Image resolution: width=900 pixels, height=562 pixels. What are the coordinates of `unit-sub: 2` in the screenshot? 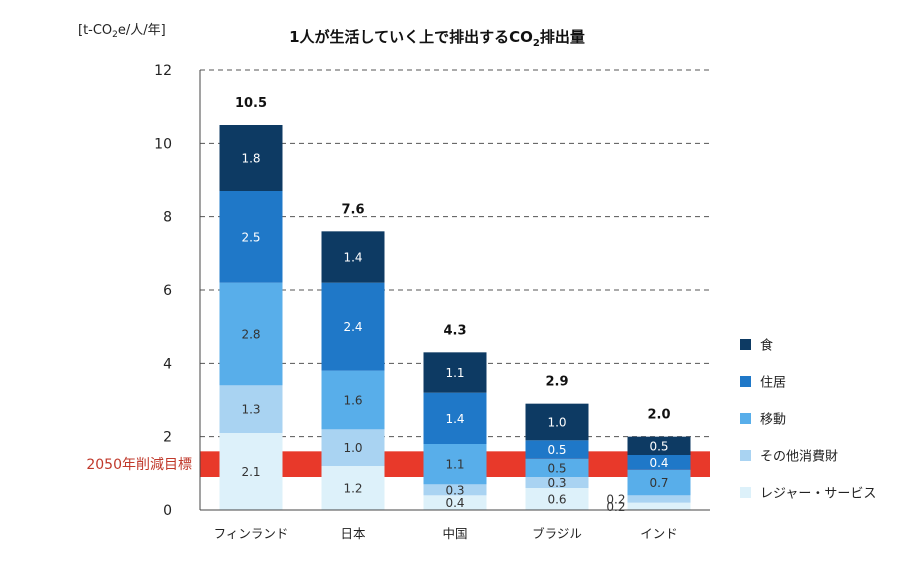 It's located at (115, 35).